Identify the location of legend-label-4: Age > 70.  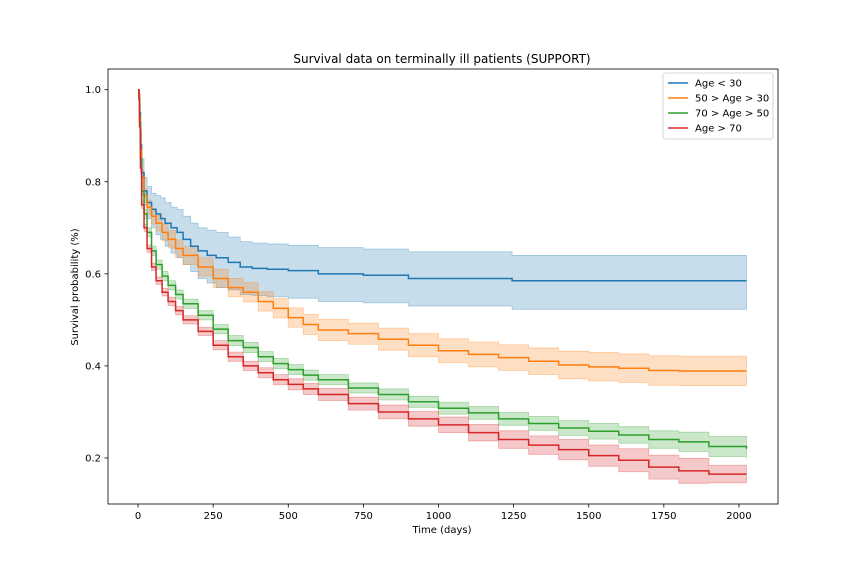
(718, 129).